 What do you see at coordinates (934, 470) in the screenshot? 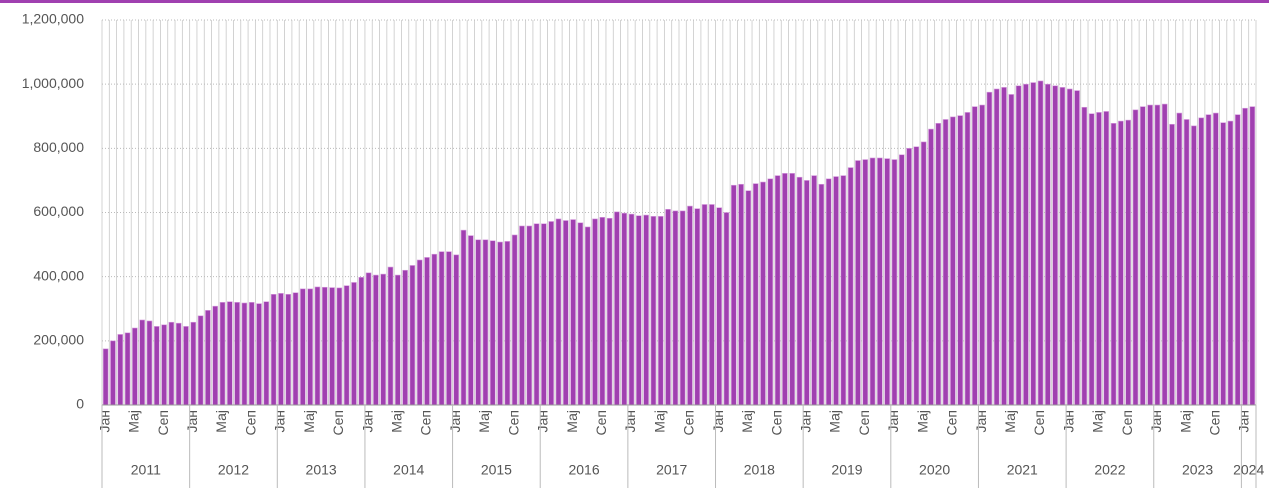
I see `x-group-label: 2020` at bounding box center [934, 470].